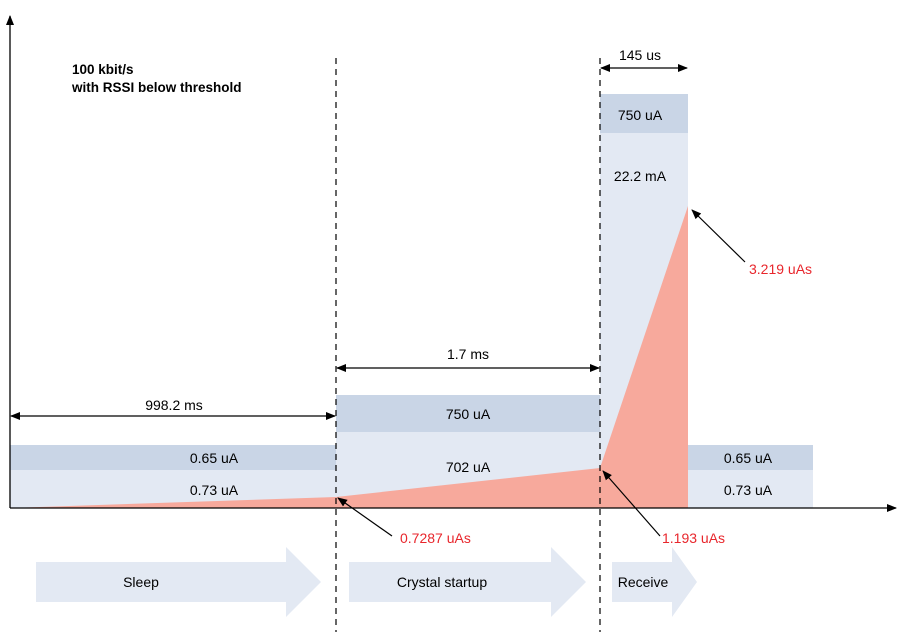 This screenshot has height=635, width=902. I want to click on after-top-current: 0.65 uA, so click(748, 458).